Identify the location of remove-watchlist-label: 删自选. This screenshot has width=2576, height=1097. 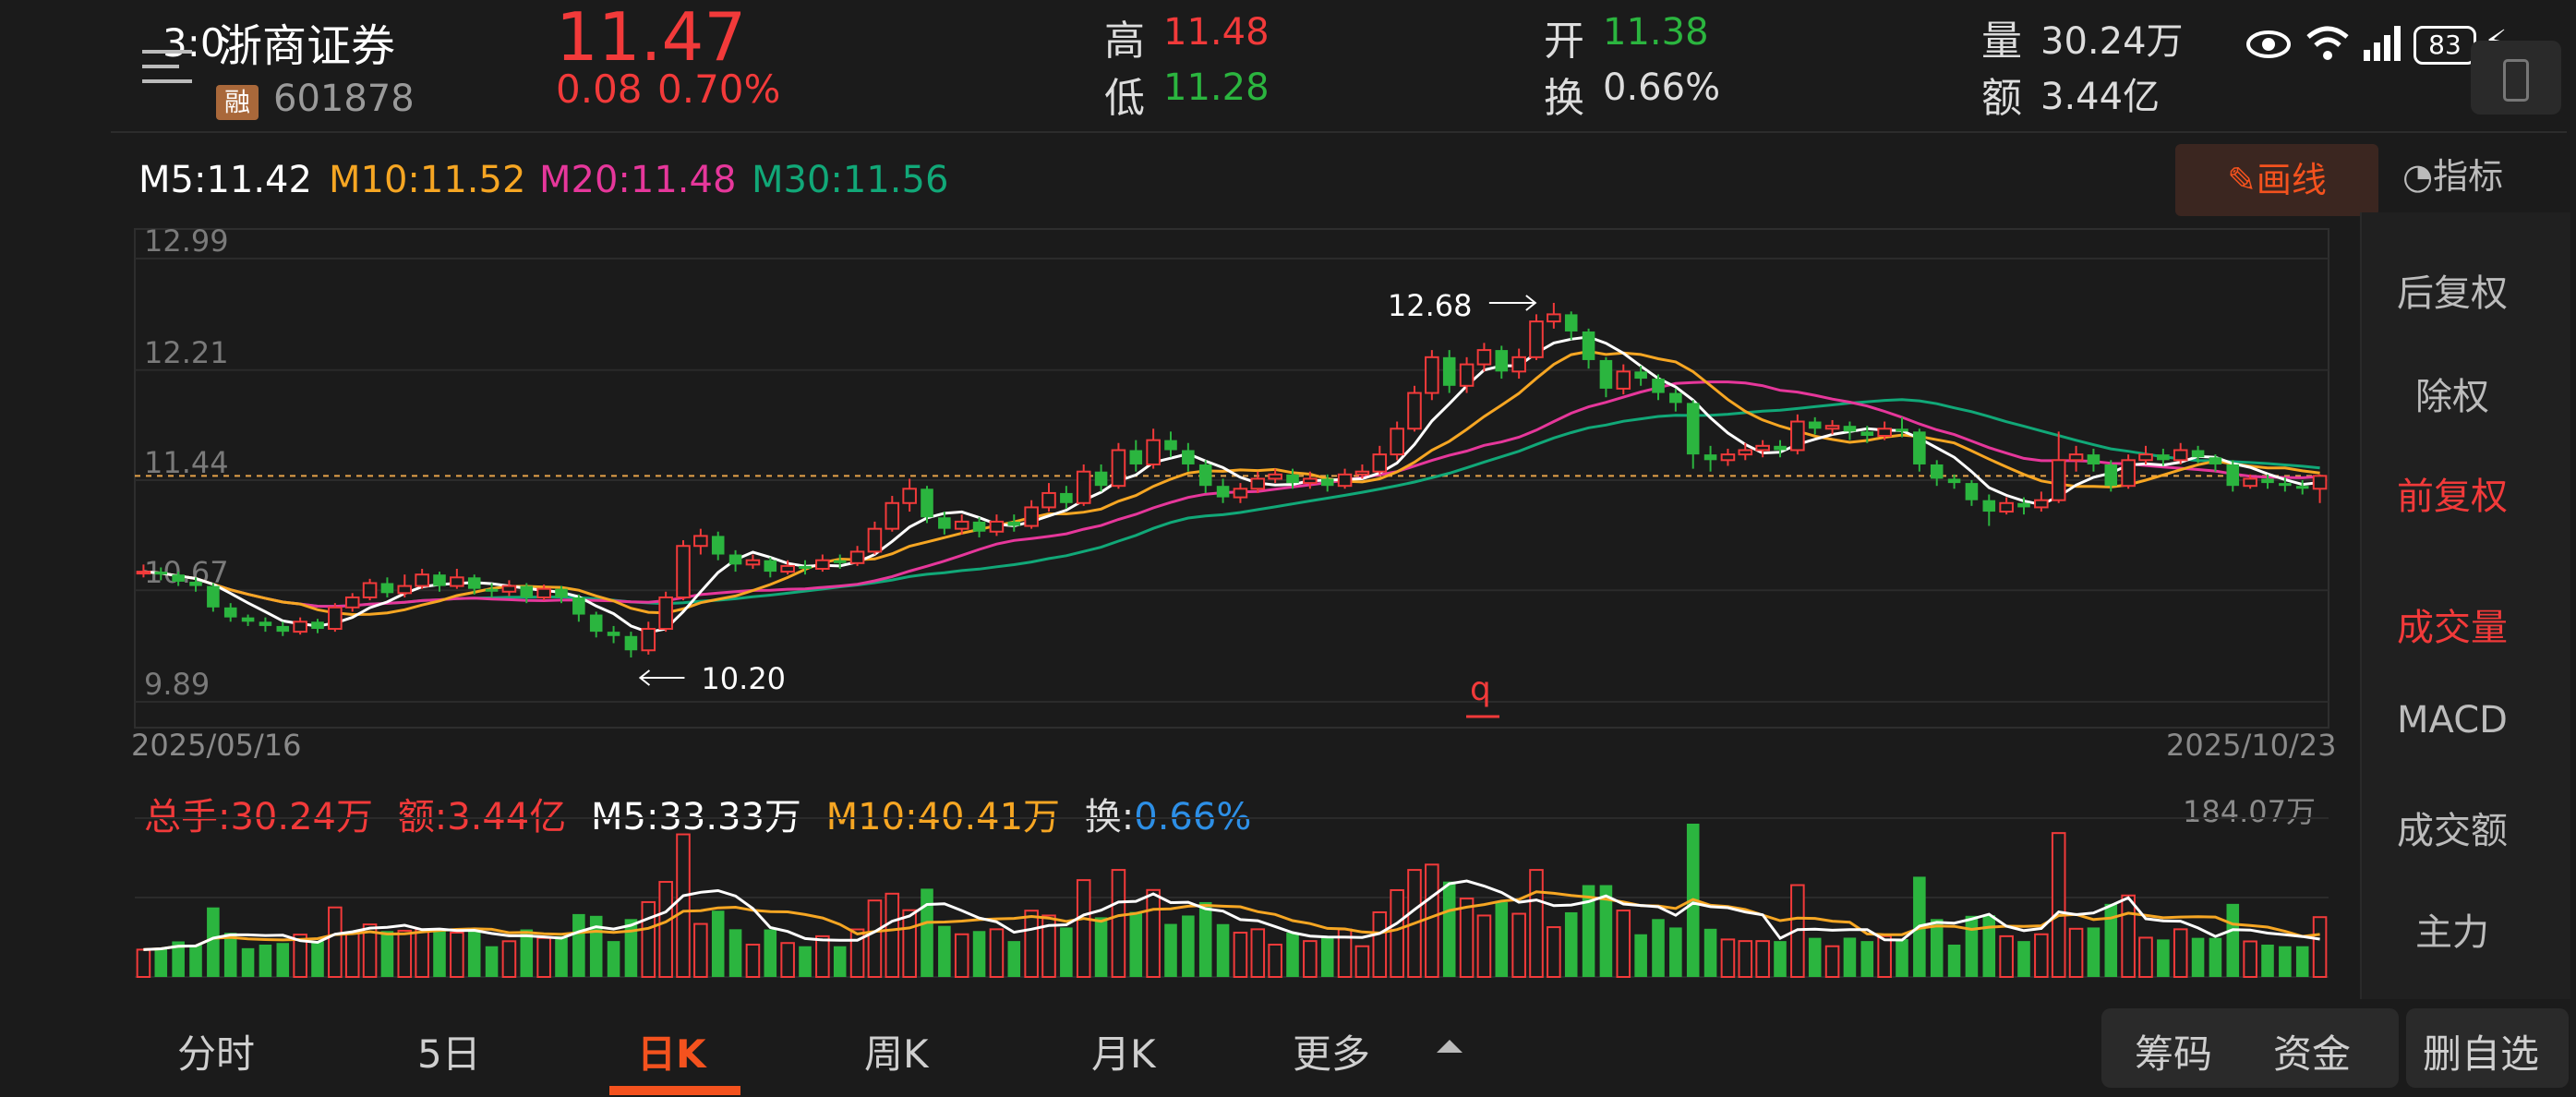
(2481, 1054).